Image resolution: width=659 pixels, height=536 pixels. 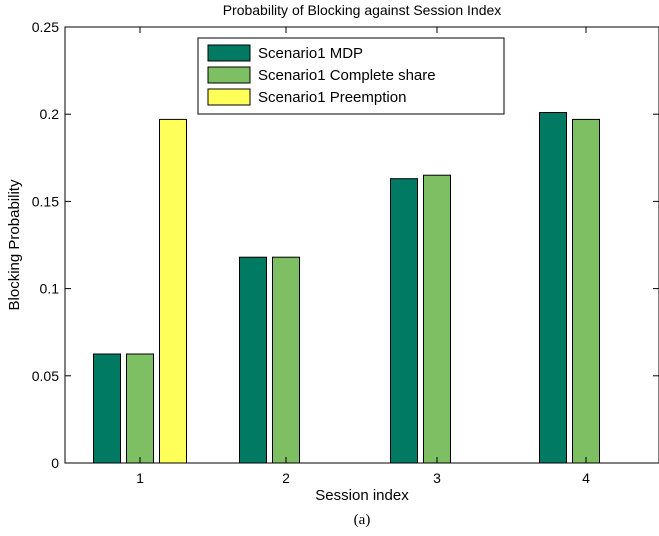 I want to click on bar-series1-cat4, so click(x=553, y=288).